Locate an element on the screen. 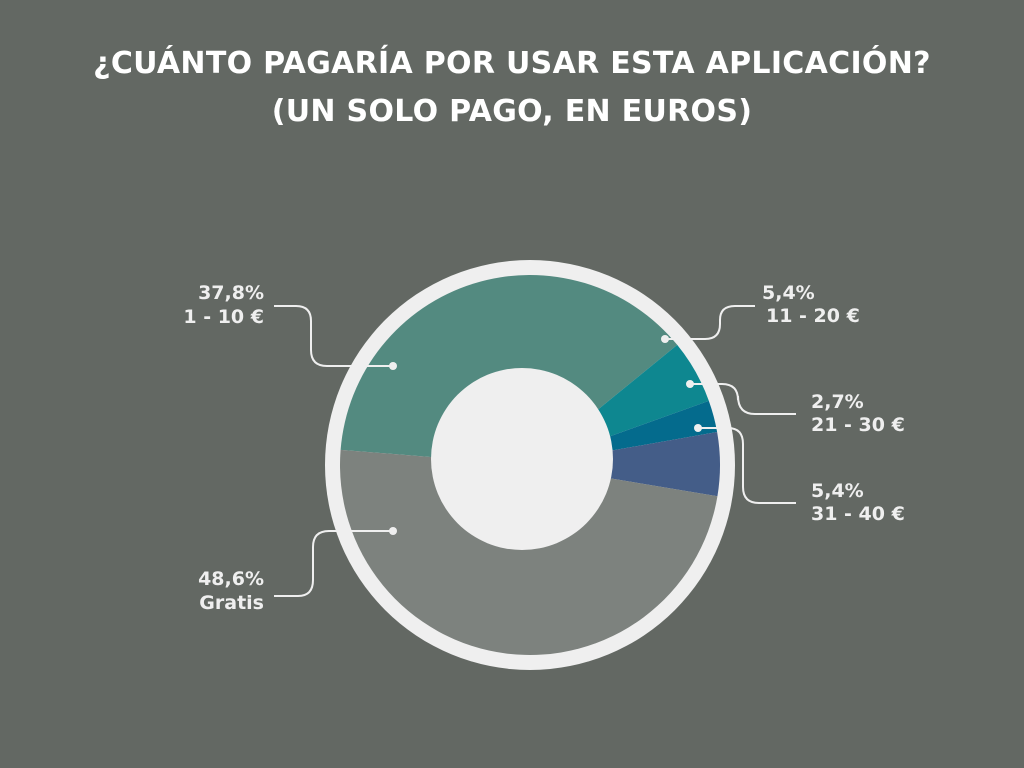 The image size is (1024, 768). callout-1-10: 37,8% 1 - 10 € is located at coordinates (290, 326).